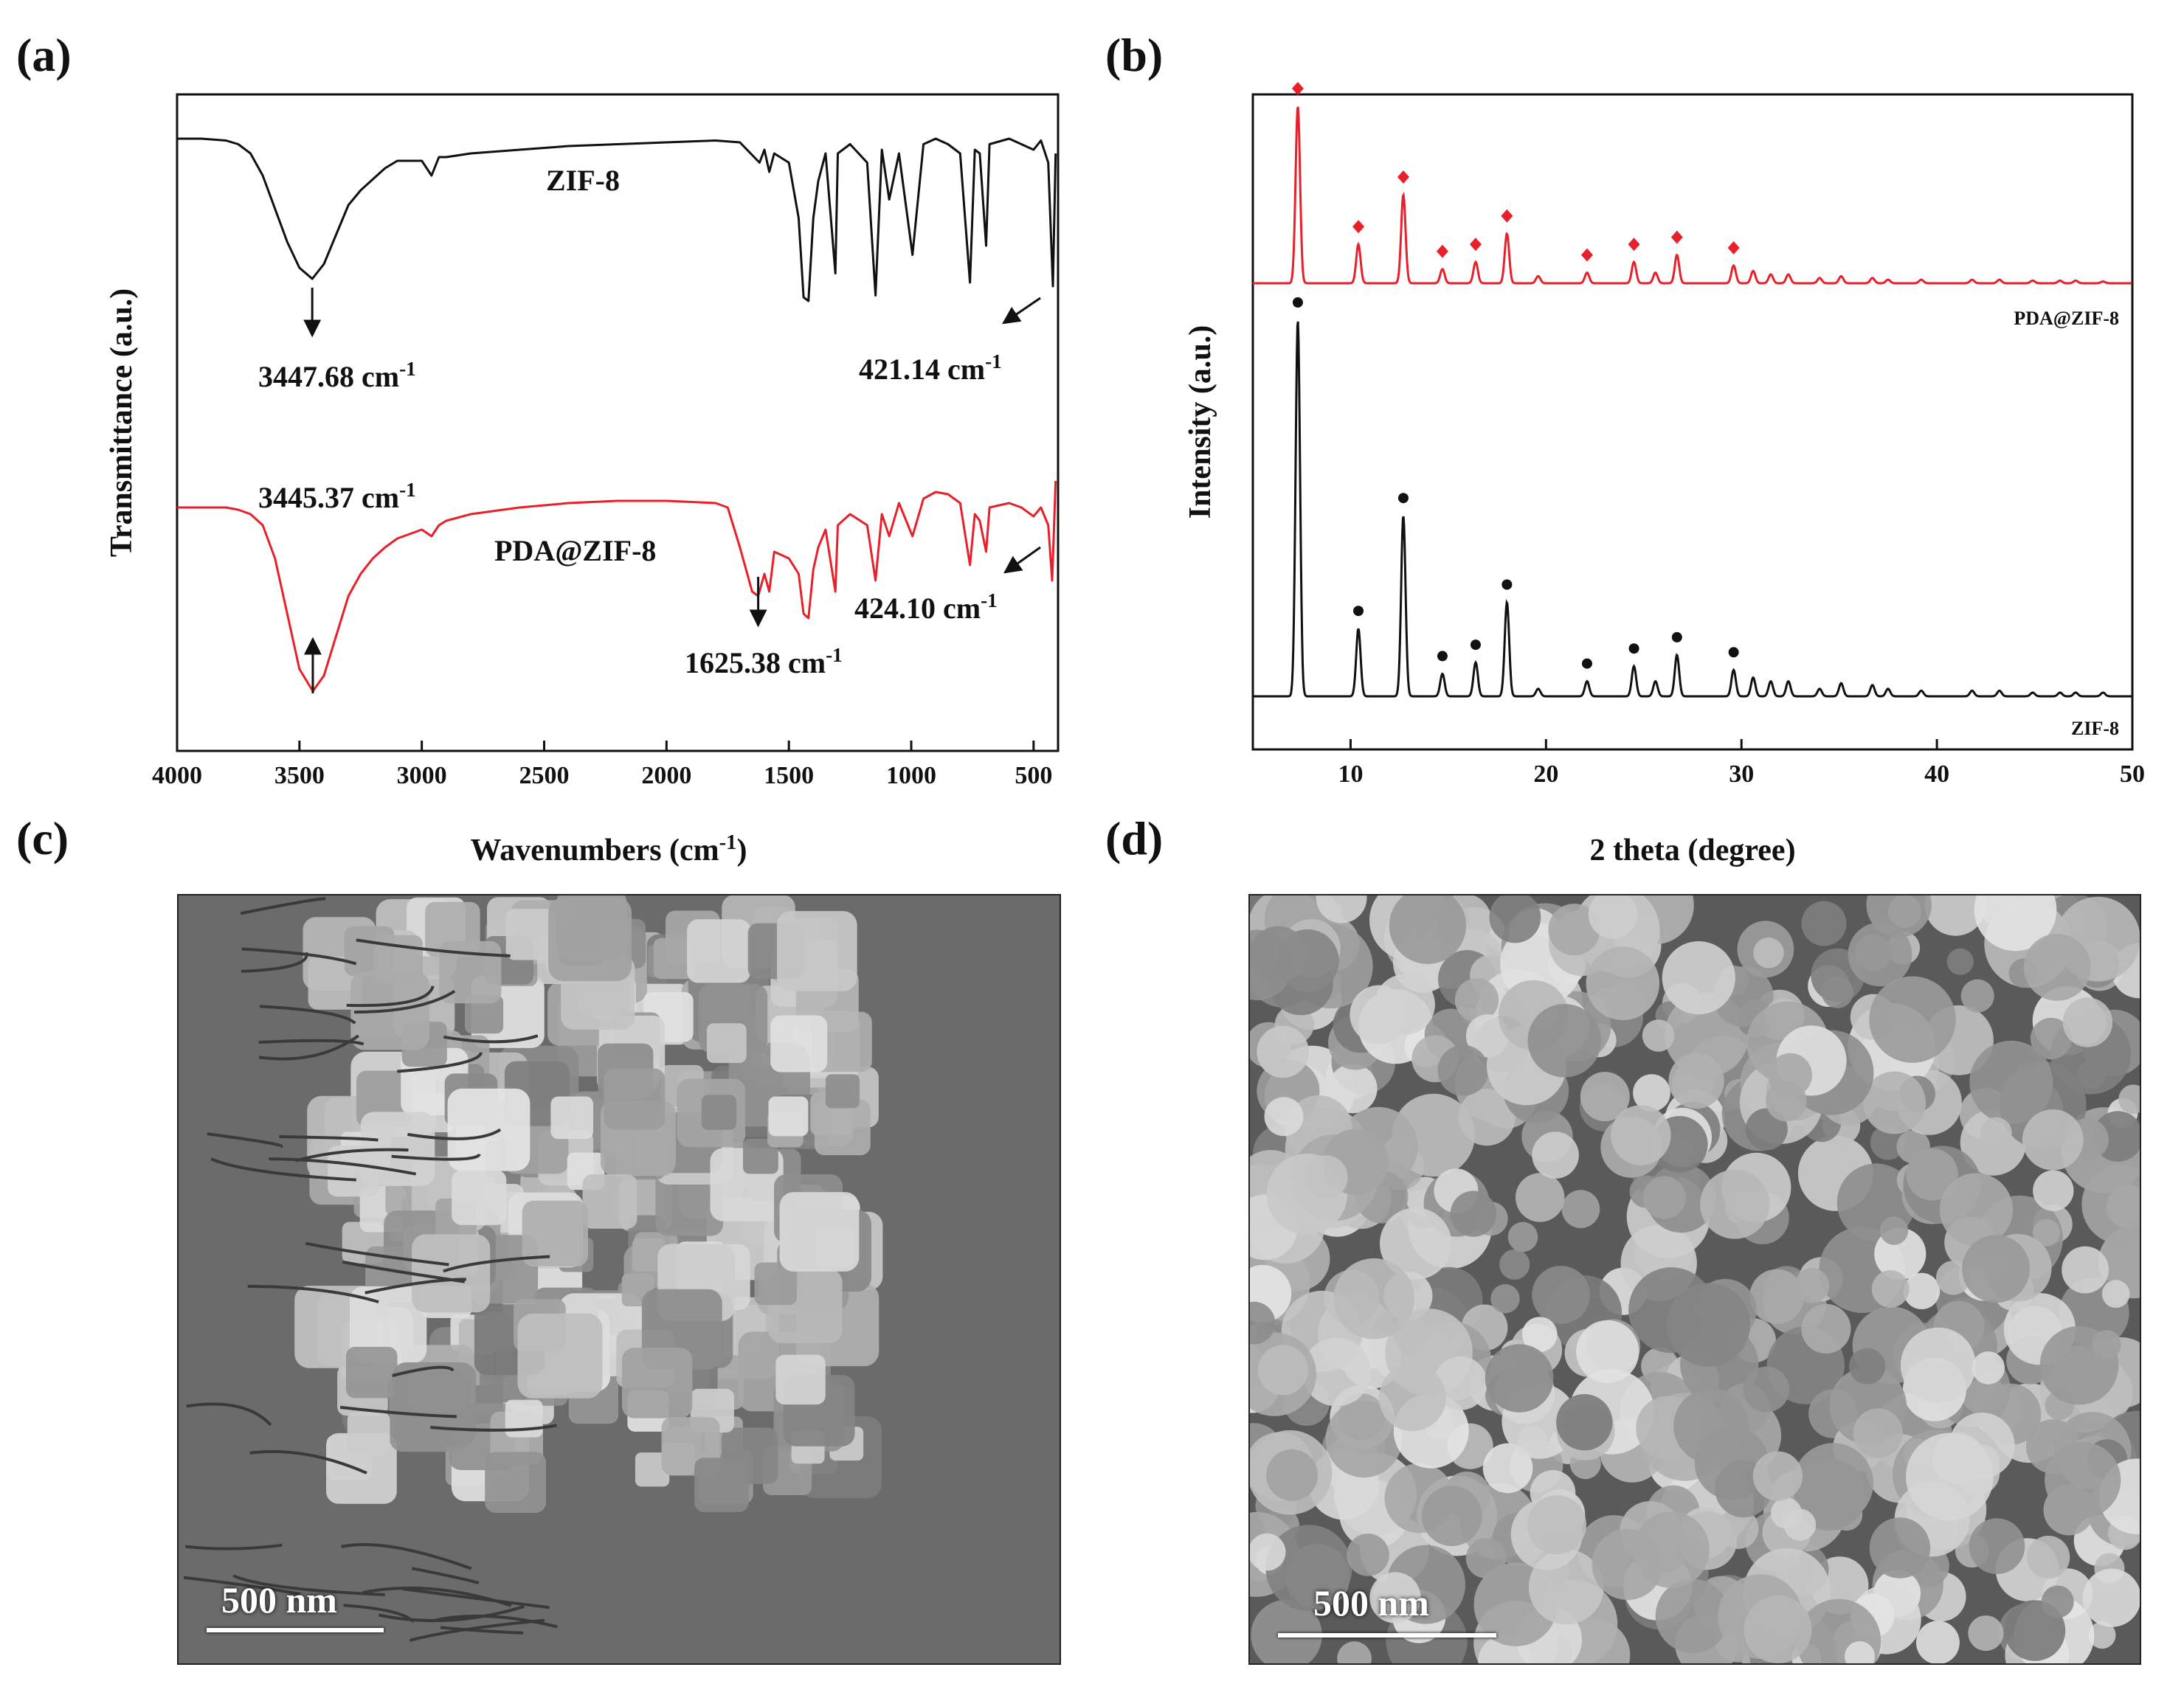 The image size is (2184, 1684). Describe the element at coordinates (1936, 774) in the screenshot. I see `x-tick-label-b-3: 40` at that location.